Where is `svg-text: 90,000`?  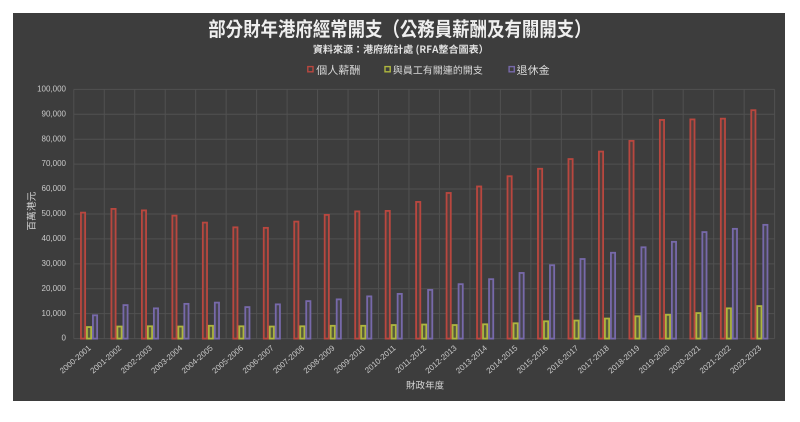
svg-text: 90,000 is located at coordinates (54, 113).